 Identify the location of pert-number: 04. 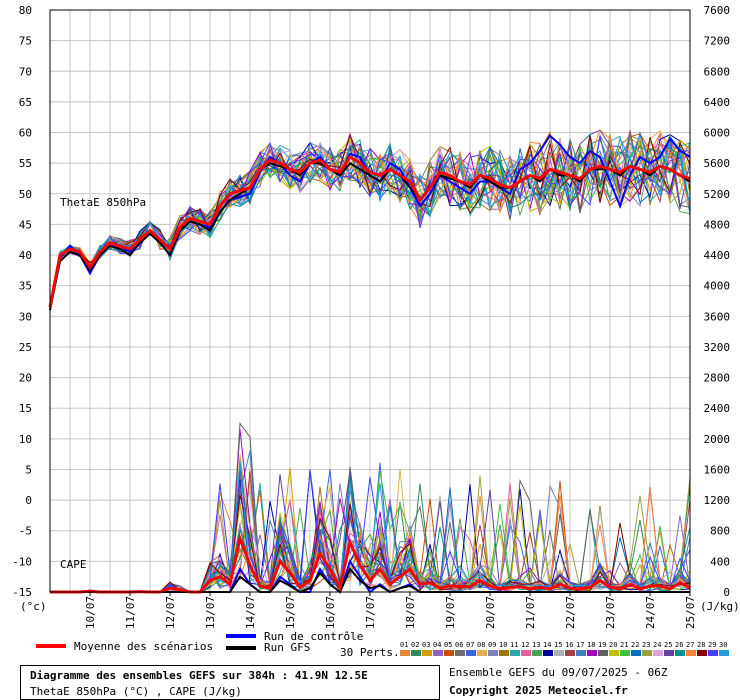
(437, 645).